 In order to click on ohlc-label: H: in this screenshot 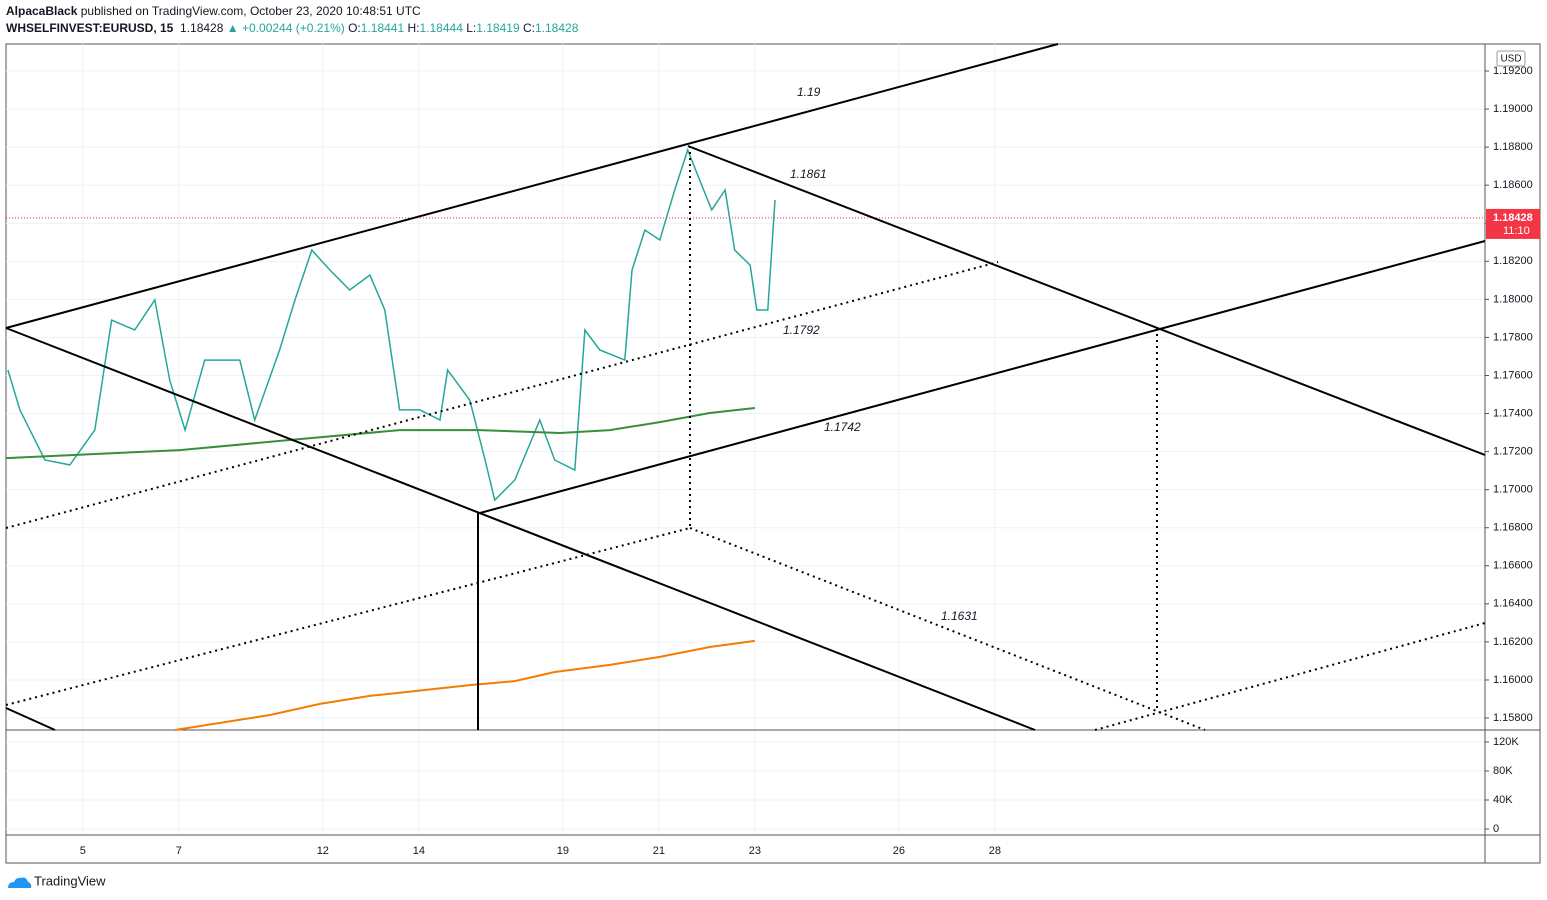, I will do `click(413, 28)`.